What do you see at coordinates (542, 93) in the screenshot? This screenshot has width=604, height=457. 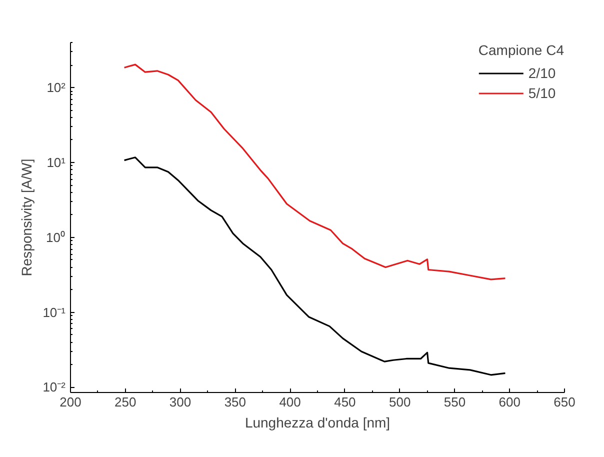 I see `legend-label: 5/10` at bounding box center [542, 93].